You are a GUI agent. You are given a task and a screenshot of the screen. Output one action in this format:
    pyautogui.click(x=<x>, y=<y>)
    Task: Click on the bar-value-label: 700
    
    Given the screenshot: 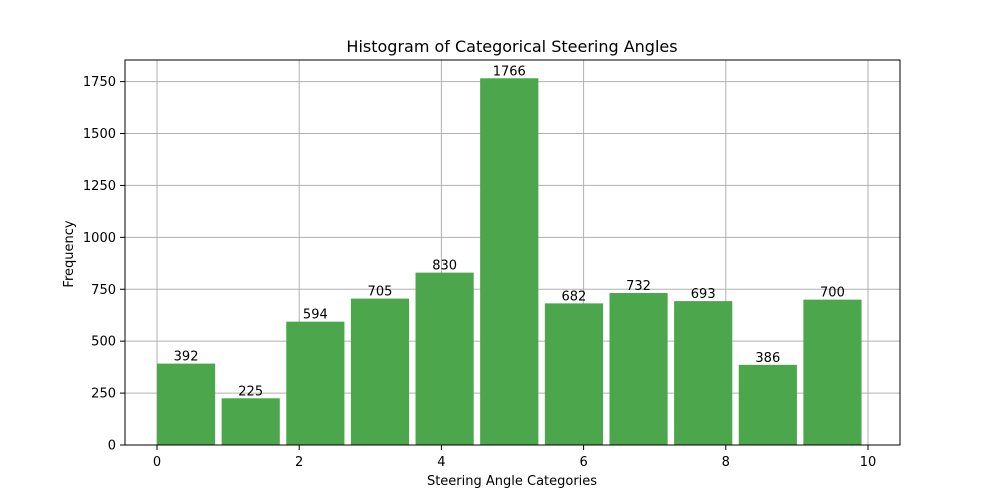 What is the action you would take?
    pyautogui.click(x=832, y=293)
    